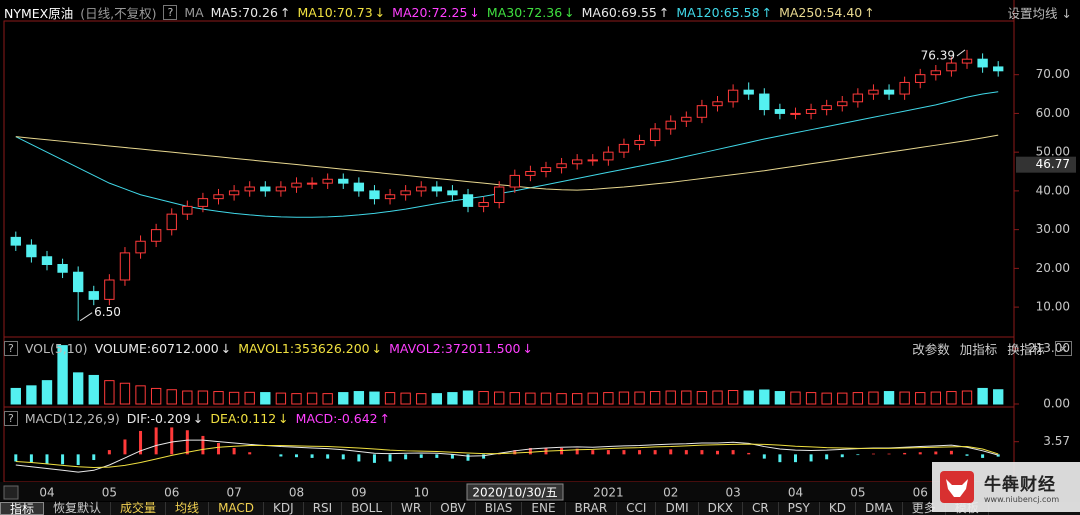  Describe the element at coordinates (637, 508) in the screenshot. I see `tab: CCI` at that location.